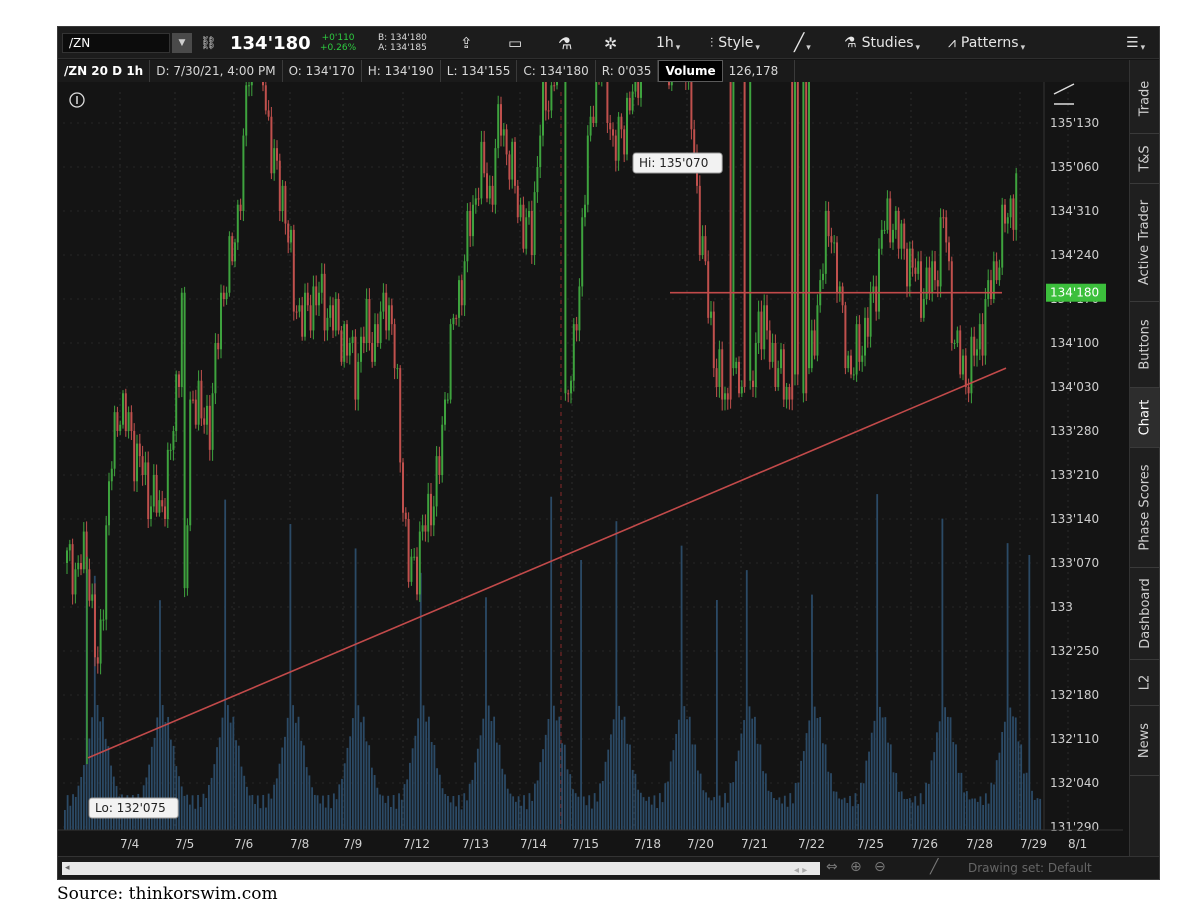 The image size is (1200, 916). Describe the element at coordinates (466, 43) in the screenshot. I see `share-icon: ⇪` at that location.